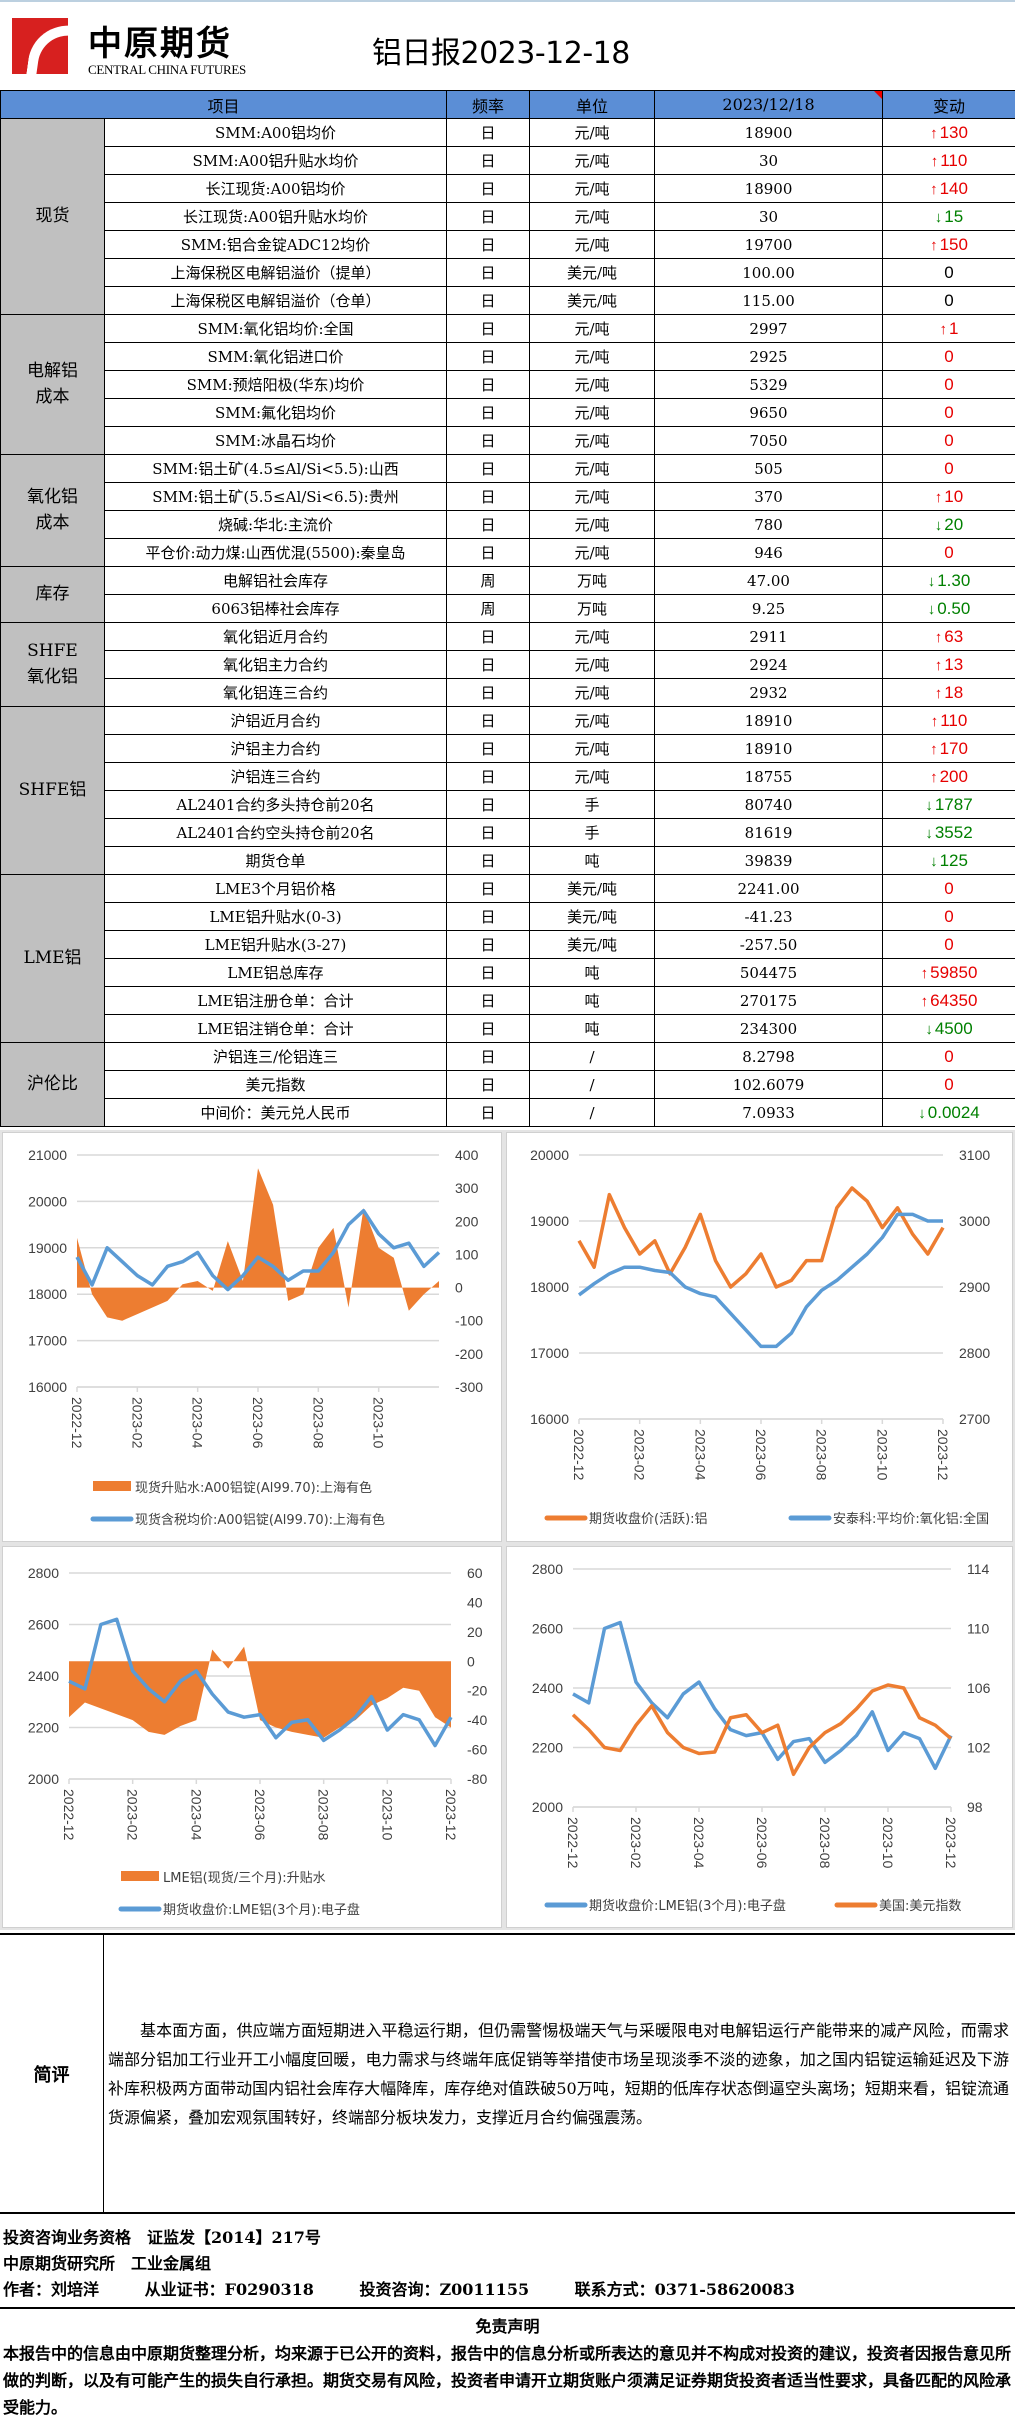  I want to click on x-tick-label: 2023-02, so click(137, 1423).